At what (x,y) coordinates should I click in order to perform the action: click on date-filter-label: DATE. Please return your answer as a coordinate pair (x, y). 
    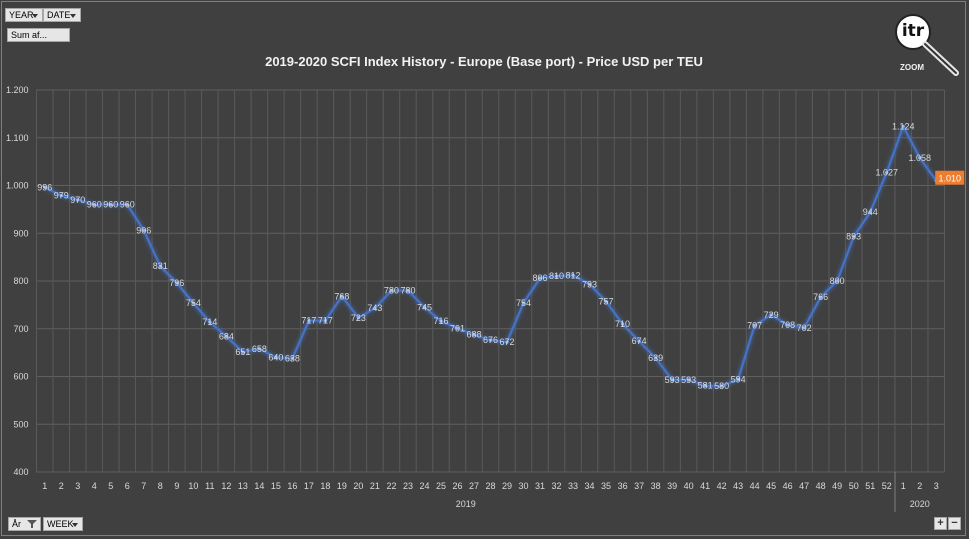
    Looking at the image, I should click on (59, 15).